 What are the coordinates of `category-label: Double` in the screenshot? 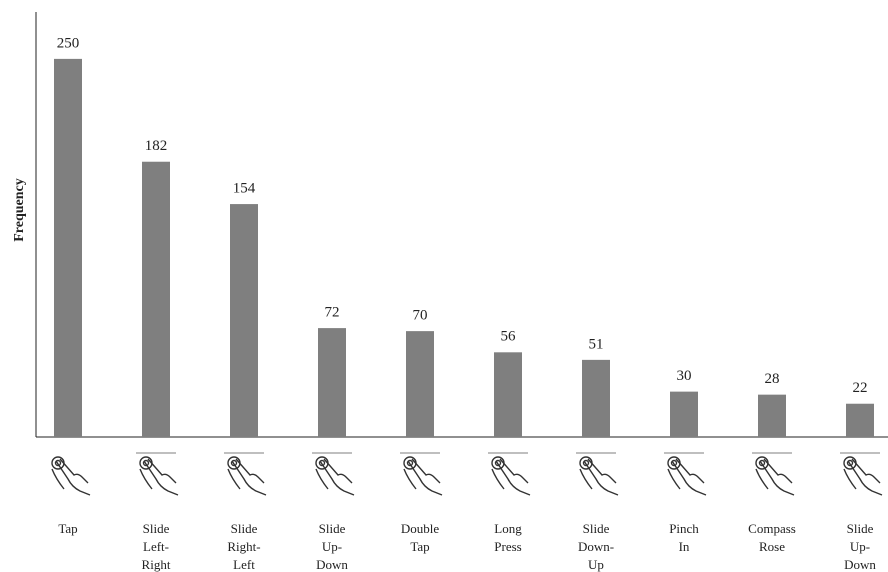 It's located at (420, 528).